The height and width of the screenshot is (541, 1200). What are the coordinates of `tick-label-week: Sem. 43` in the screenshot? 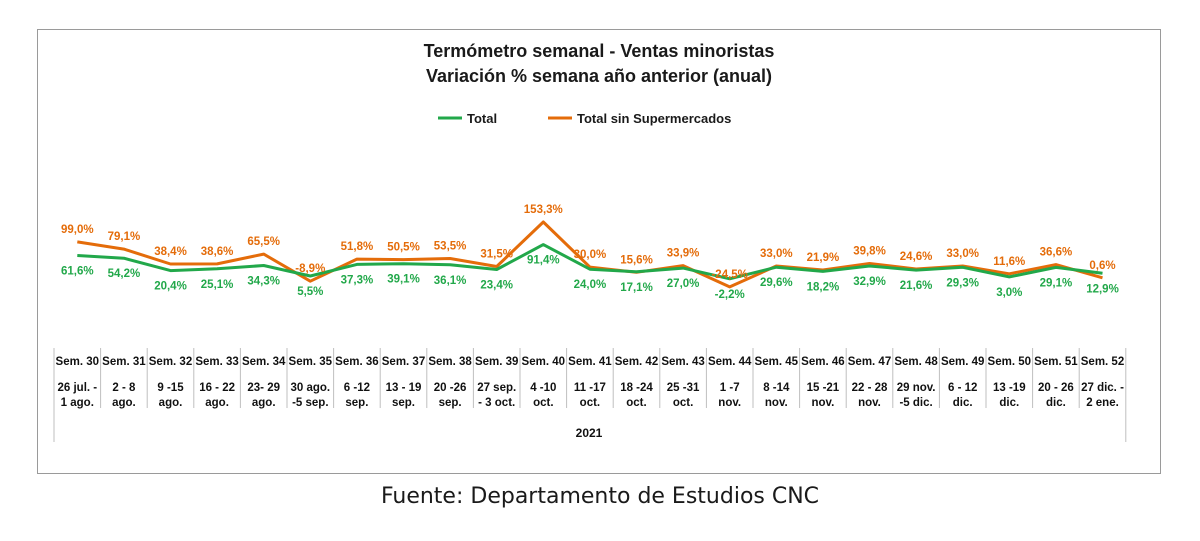 It's located at (682, 362).